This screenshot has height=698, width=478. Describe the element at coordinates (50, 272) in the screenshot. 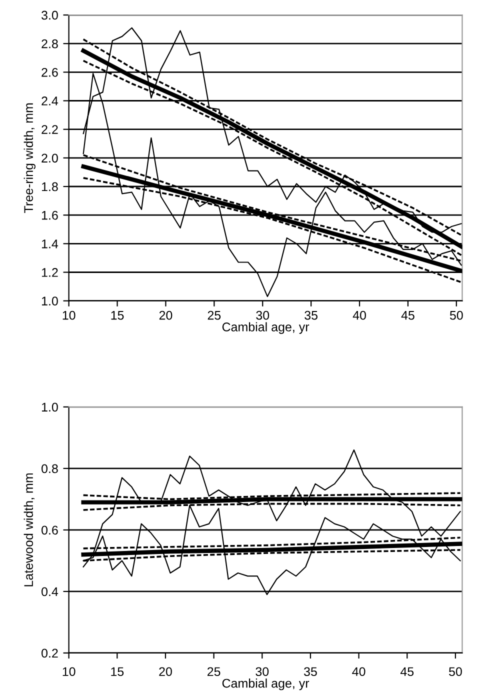

I see `y-tick-label: 1.2` at that location.